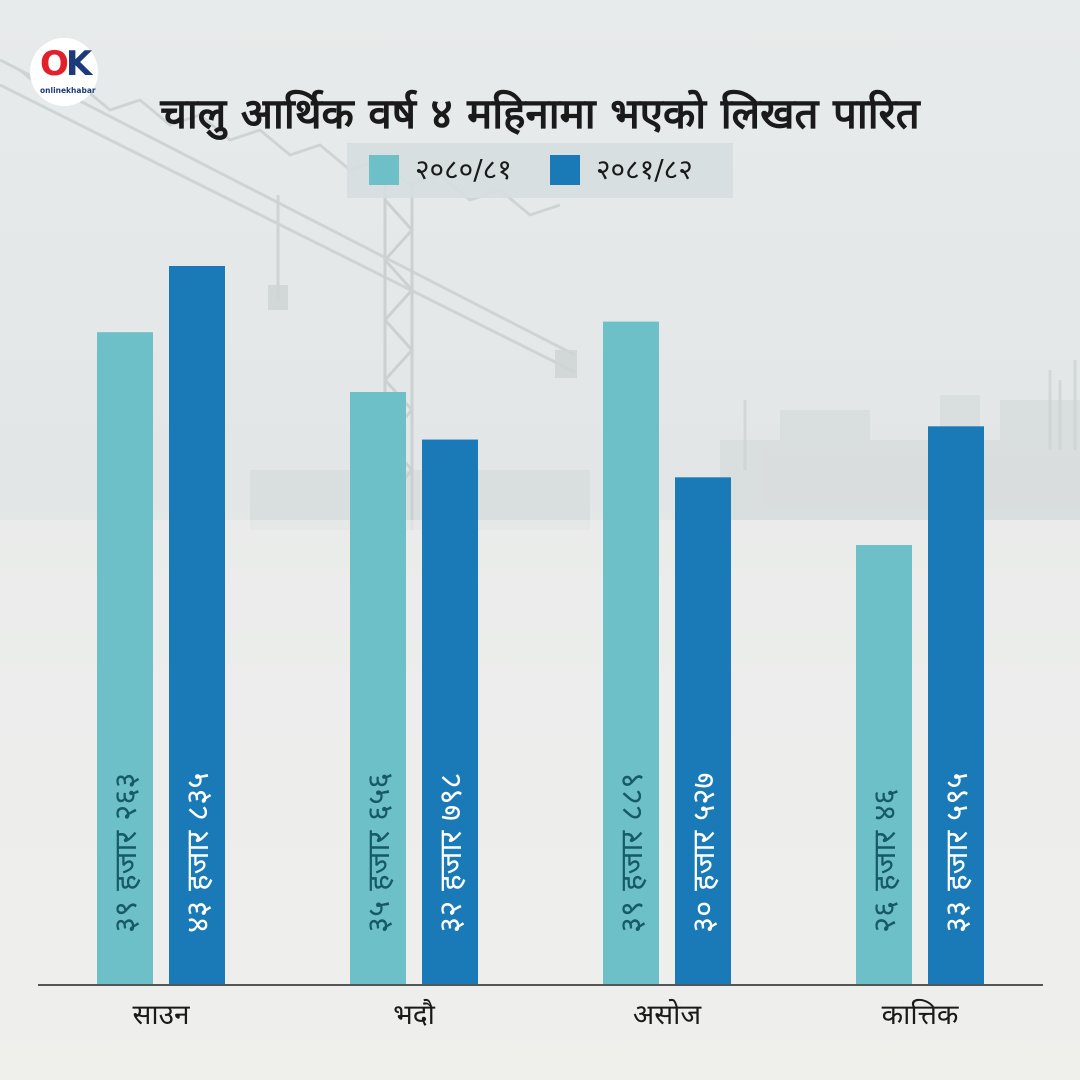 Image resolution: width=1080 pixels, height=1080 pixels. Describe the element at coordinates (126, 853) in the screenshot. I see `data-label-saun-series-1: ३९ हजार २६३` at that location.